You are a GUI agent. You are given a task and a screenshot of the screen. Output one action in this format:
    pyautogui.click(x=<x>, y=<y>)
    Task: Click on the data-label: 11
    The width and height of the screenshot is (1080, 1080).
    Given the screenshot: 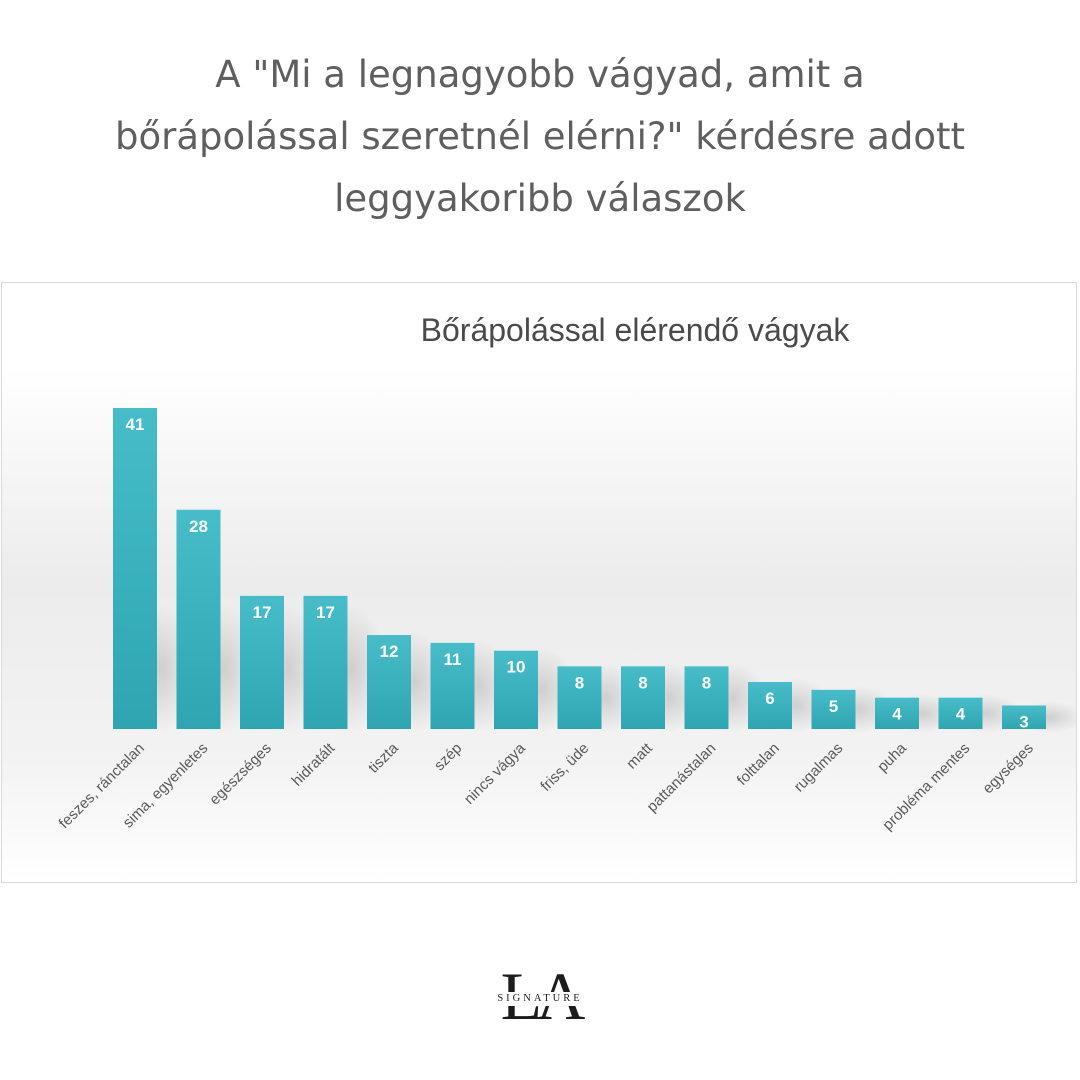 What is the action you would take?
    pyautogui.click(x=453, y=659)
    